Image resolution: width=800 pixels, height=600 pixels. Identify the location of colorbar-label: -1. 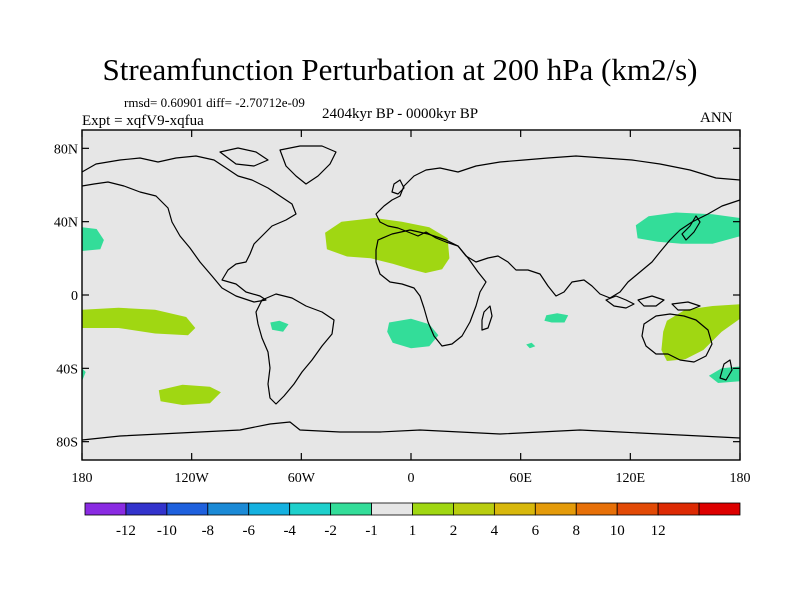
(371, 531).